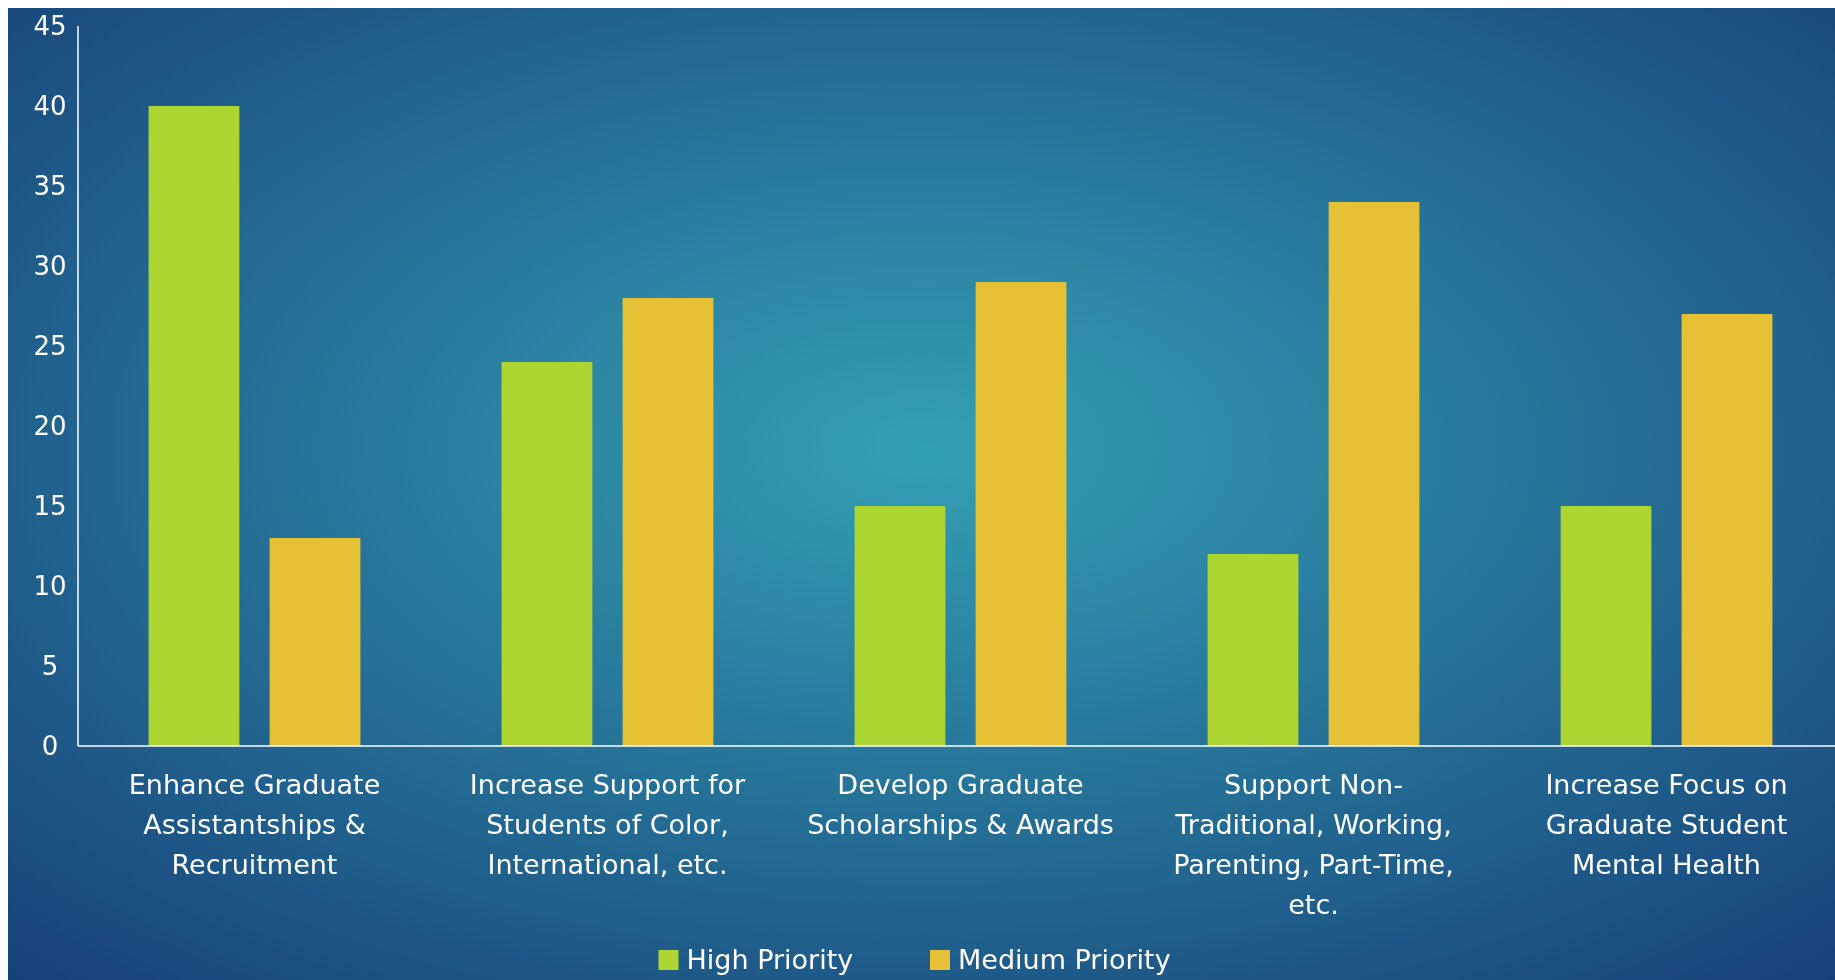 Image resolution: width=1835 pixels, height=980 pixels. I want to click on y-tick-label: 30, so click(50, 266).